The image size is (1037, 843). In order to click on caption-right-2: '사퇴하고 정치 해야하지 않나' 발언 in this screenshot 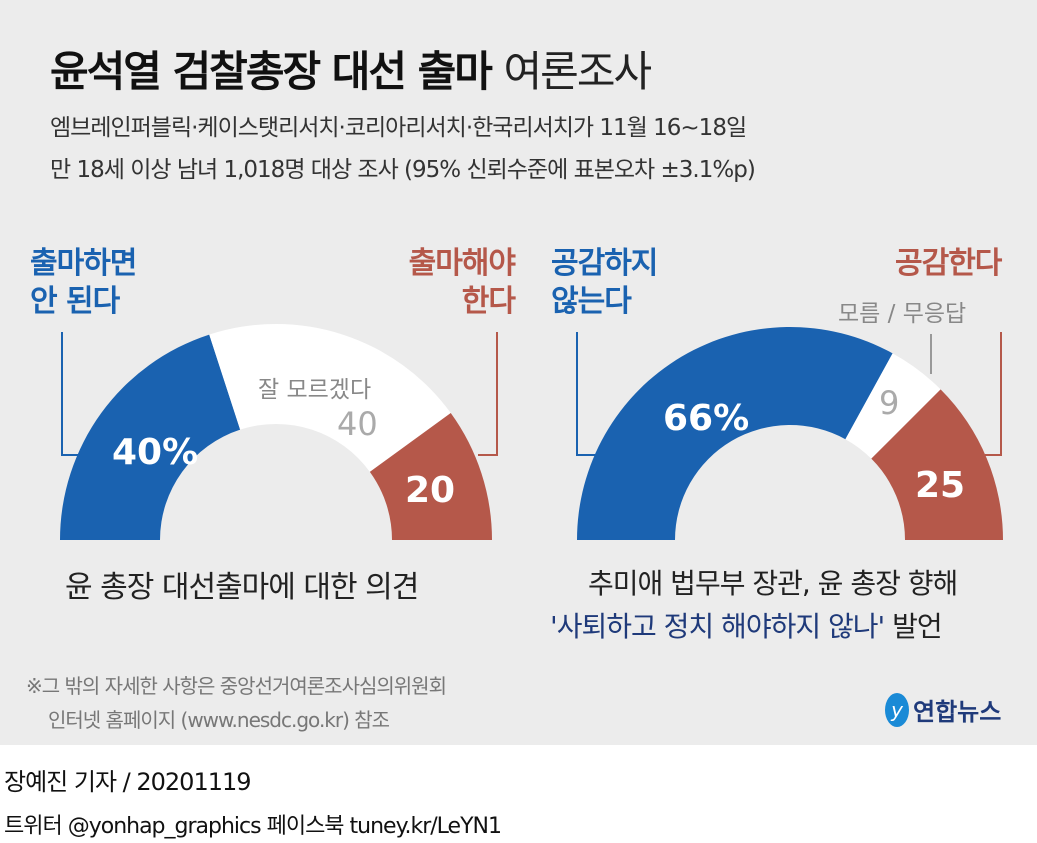, I will do `click(746, 626)`.